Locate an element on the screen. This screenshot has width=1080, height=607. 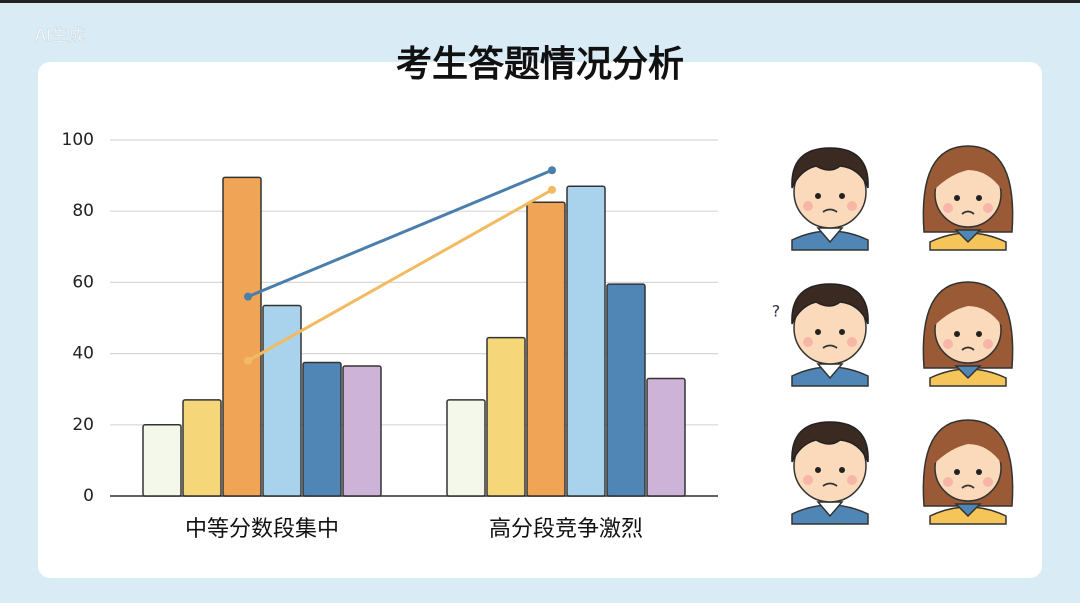
annotation: ? is located at coordinates (776, 311).